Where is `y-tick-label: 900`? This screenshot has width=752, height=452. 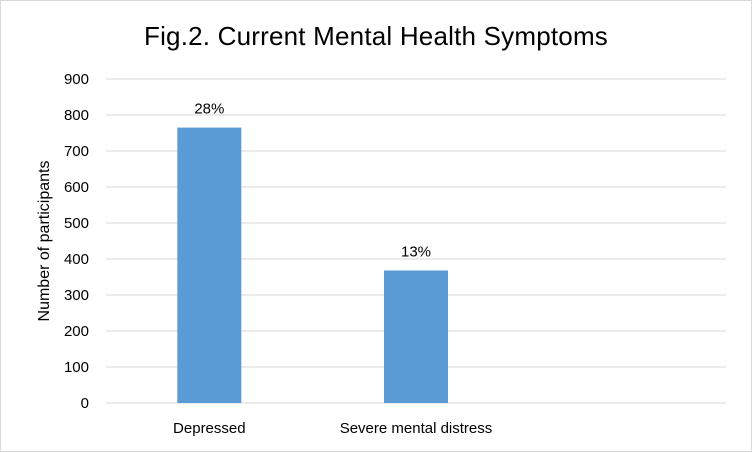 y-tick-label: 900 is located at coordinates (76, 79).